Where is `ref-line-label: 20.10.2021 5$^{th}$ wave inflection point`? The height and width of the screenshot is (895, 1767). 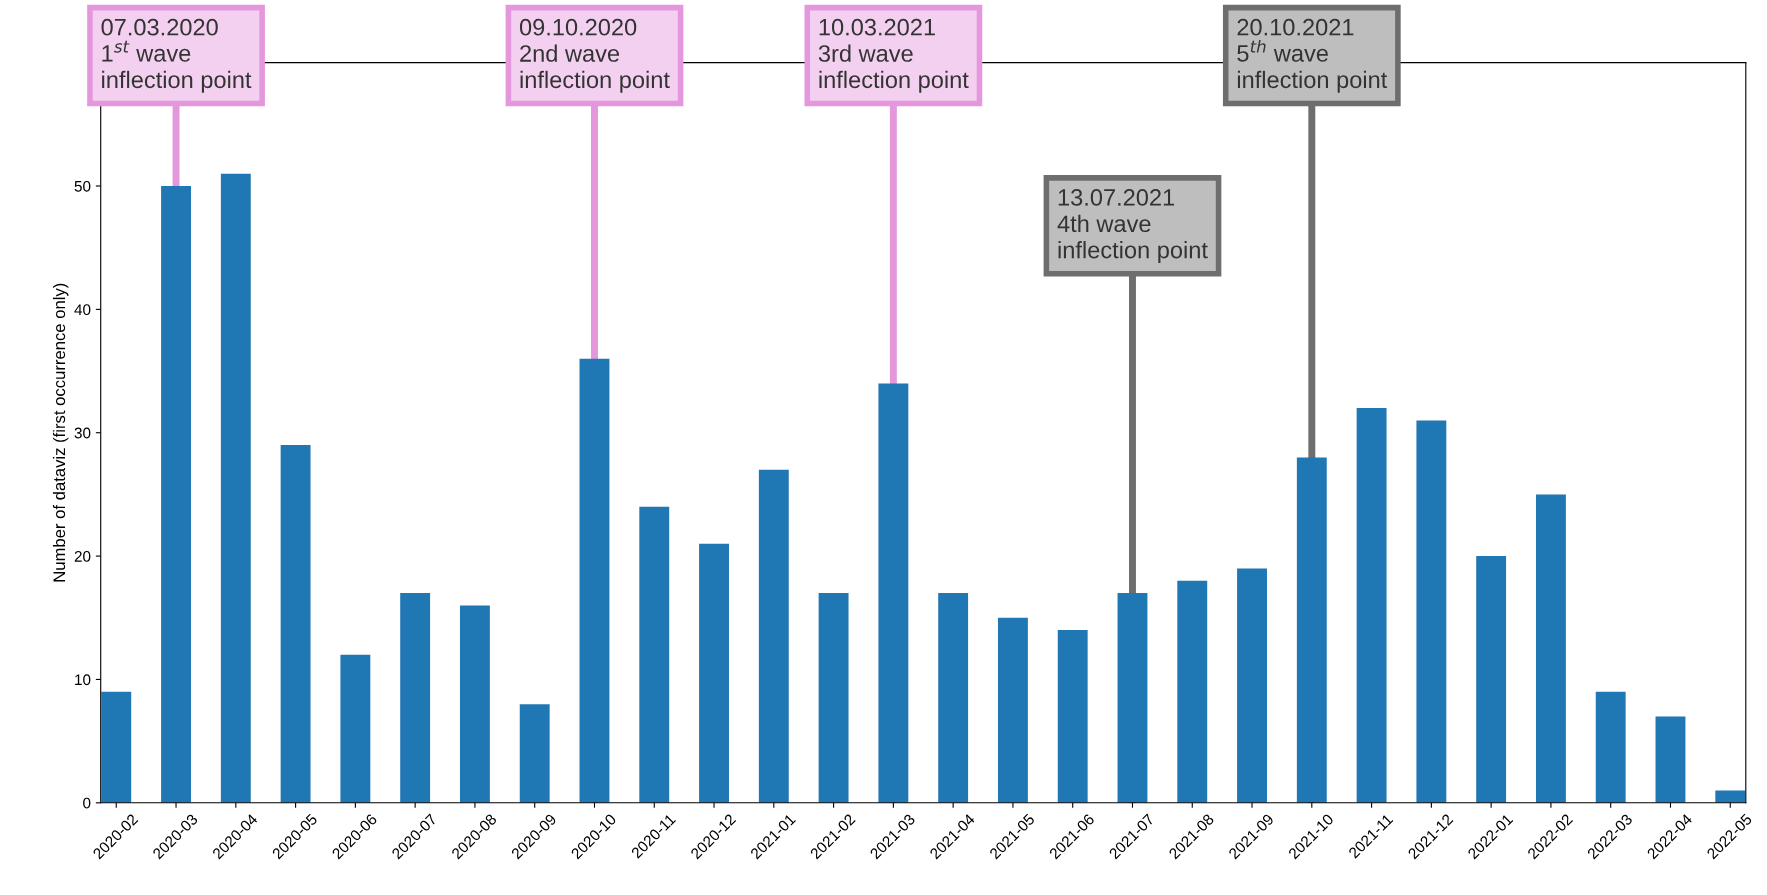
ref-line-label: 20.10.2021 5$^{th}$ wave inflection point is located at coordinates (1312, 55).